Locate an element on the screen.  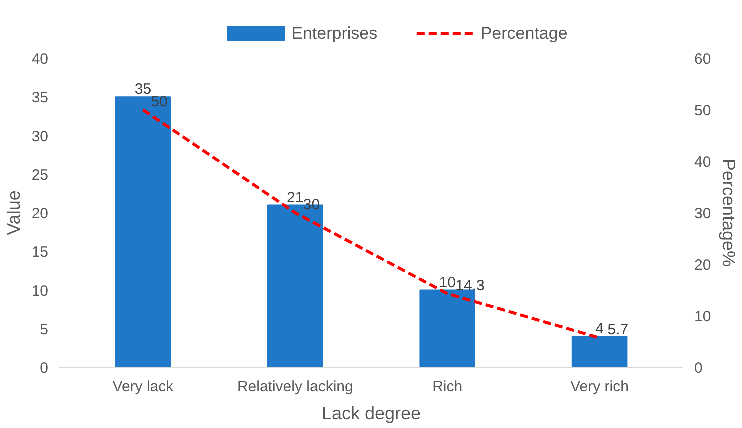
y2-tick-label: 50 is located at coordinates (703, 111).